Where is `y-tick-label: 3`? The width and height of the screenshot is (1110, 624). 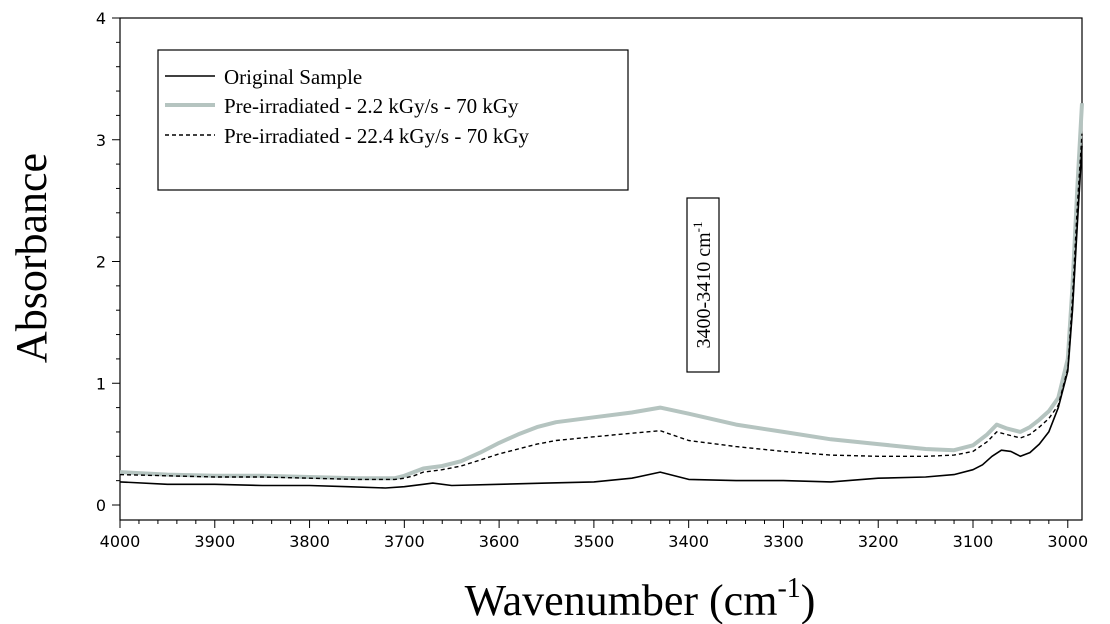 y-tick-label: 3 is located at coordinates (101, 140).